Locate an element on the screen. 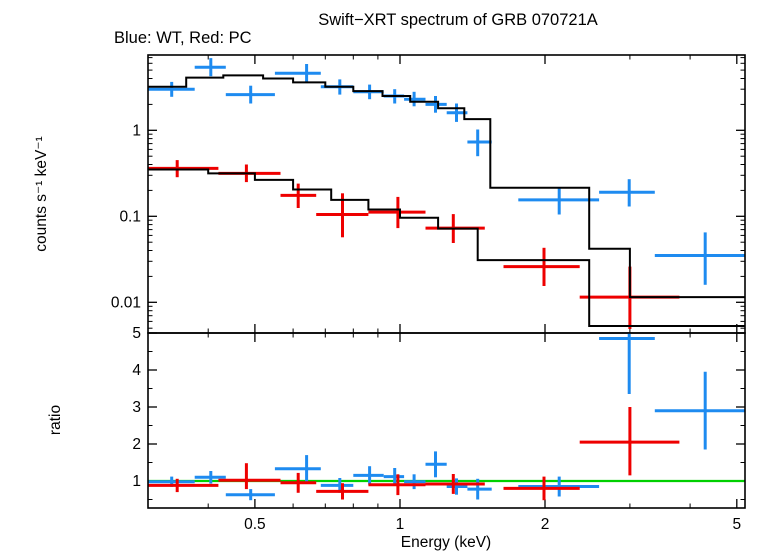 This screenshot has width=758, height=556. x-tick-label: 1 is located at coordinates (400, 524).